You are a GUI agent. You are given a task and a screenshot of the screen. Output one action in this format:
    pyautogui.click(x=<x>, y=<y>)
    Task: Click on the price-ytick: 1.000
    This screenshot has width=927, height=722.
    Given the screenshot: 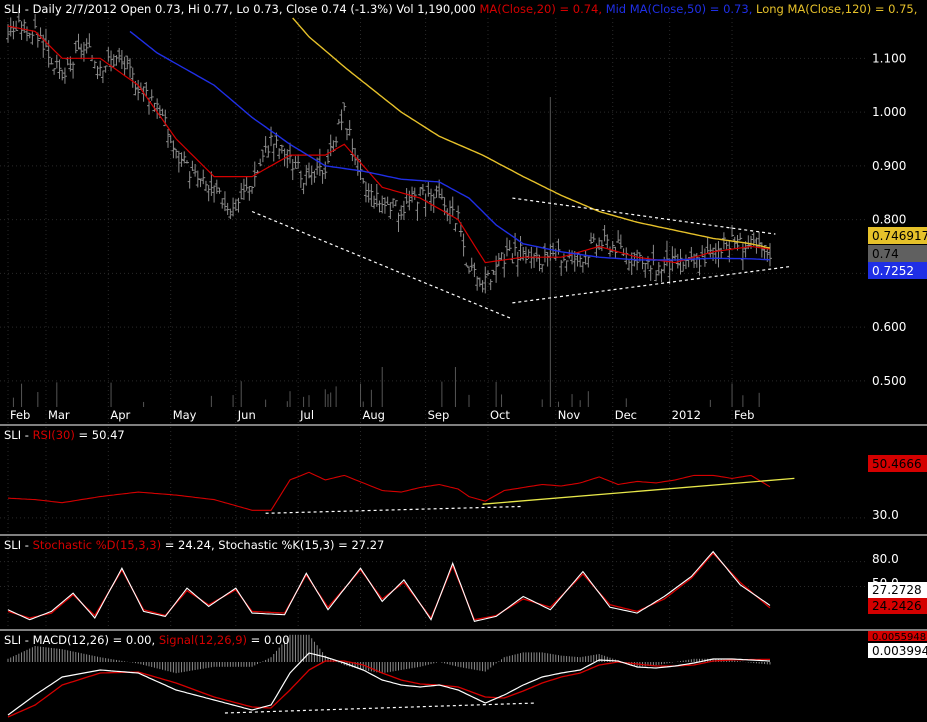 What is the action you would take?
    pyautogui.click(x=889, y=112)
    